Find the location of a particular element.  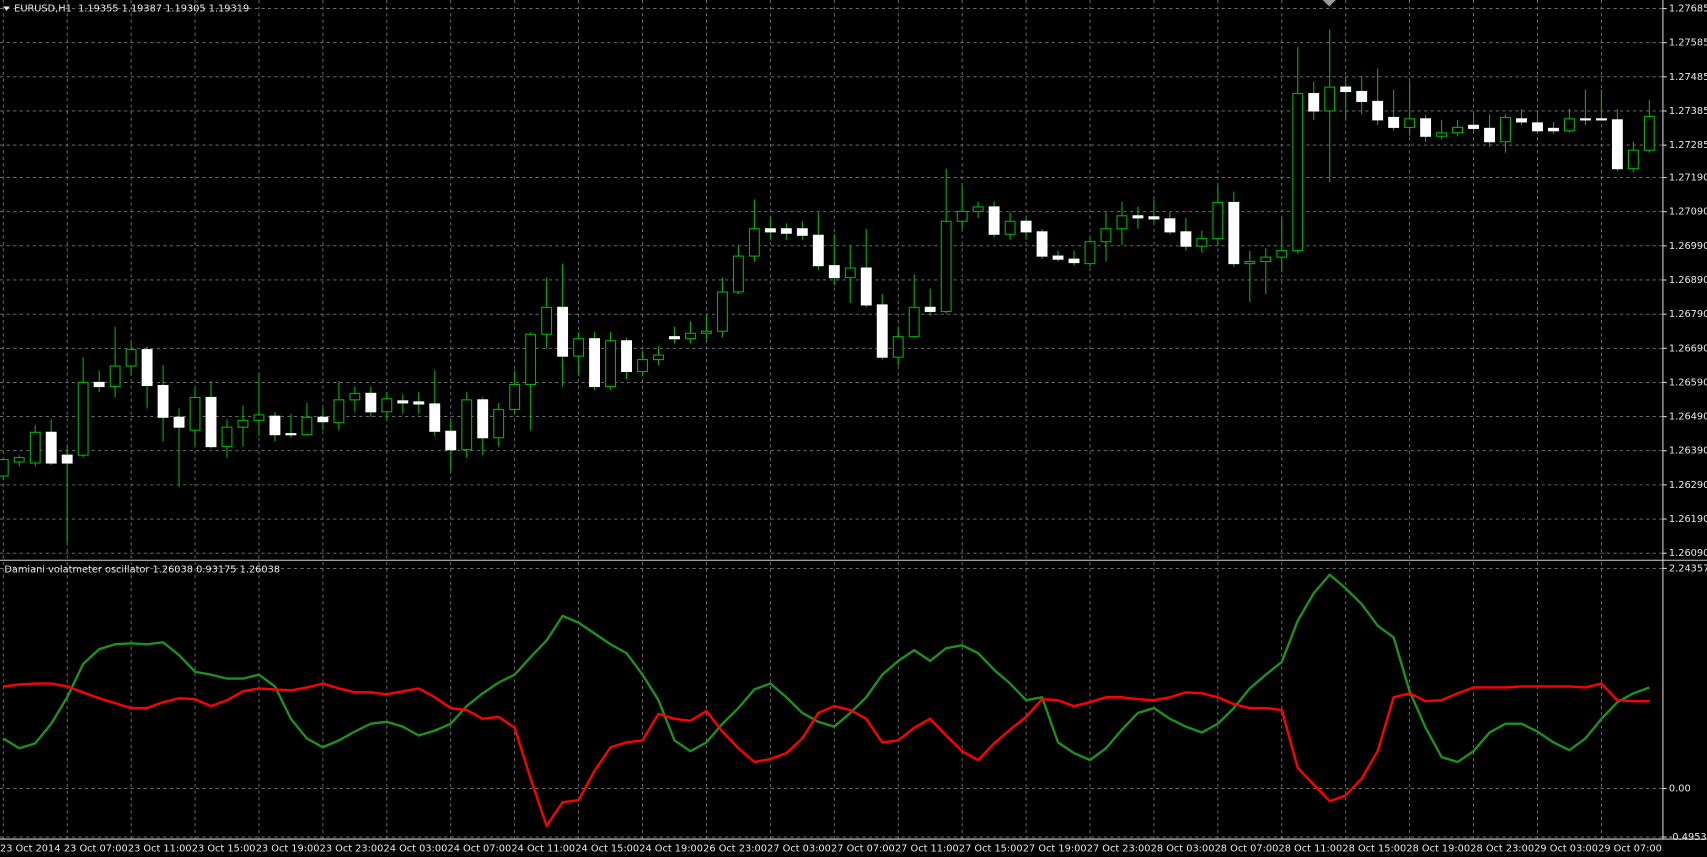

x-tick-label: 23 Oct 19:00 is located at coordinates (288, 848).